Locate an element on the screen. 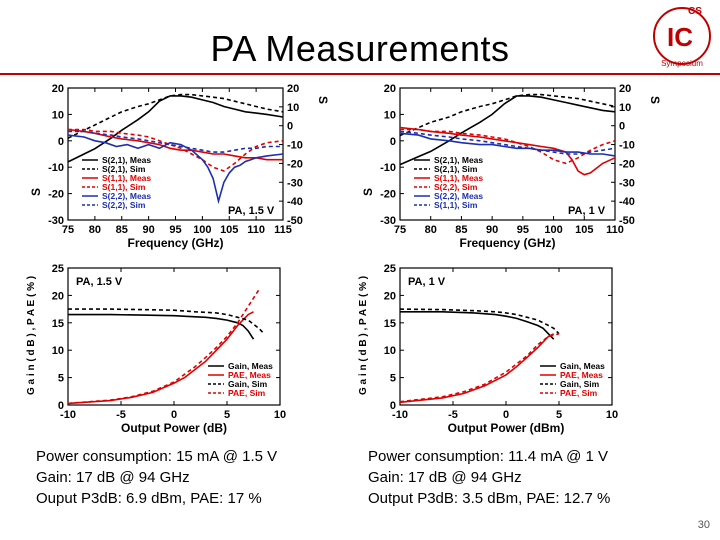  svg-text: IC is located at coordinates (680, 37).